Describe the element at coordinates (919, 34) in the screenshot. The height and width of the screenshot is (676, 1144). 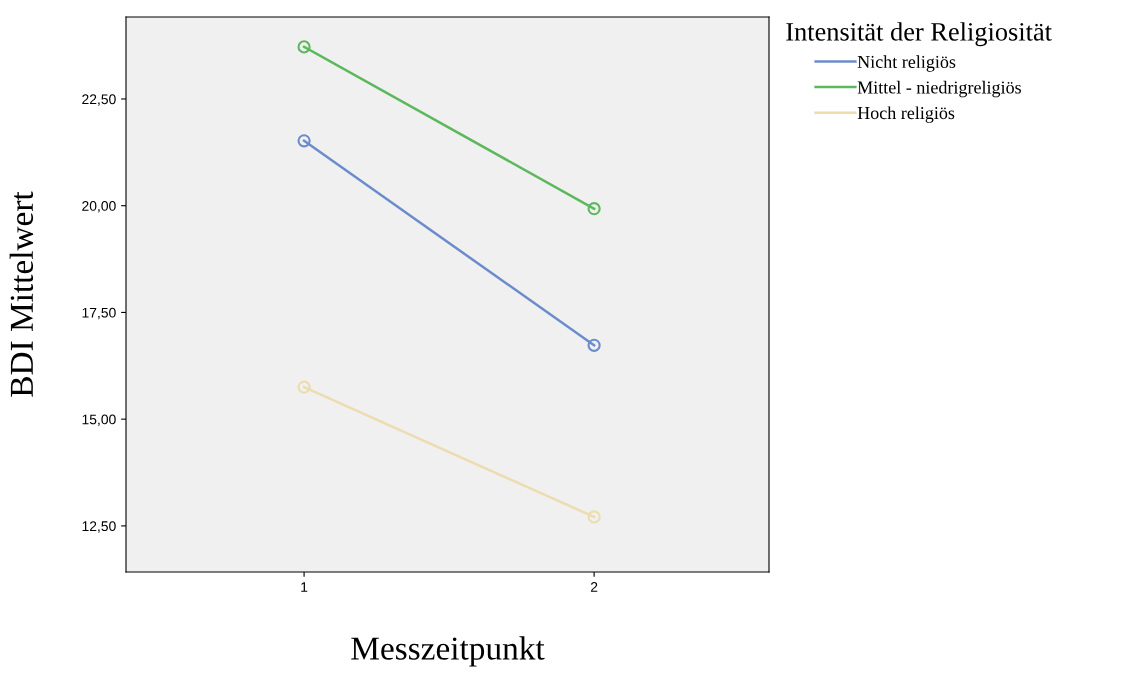
I see `legend-title: Intensität der Religiosität` at that location.